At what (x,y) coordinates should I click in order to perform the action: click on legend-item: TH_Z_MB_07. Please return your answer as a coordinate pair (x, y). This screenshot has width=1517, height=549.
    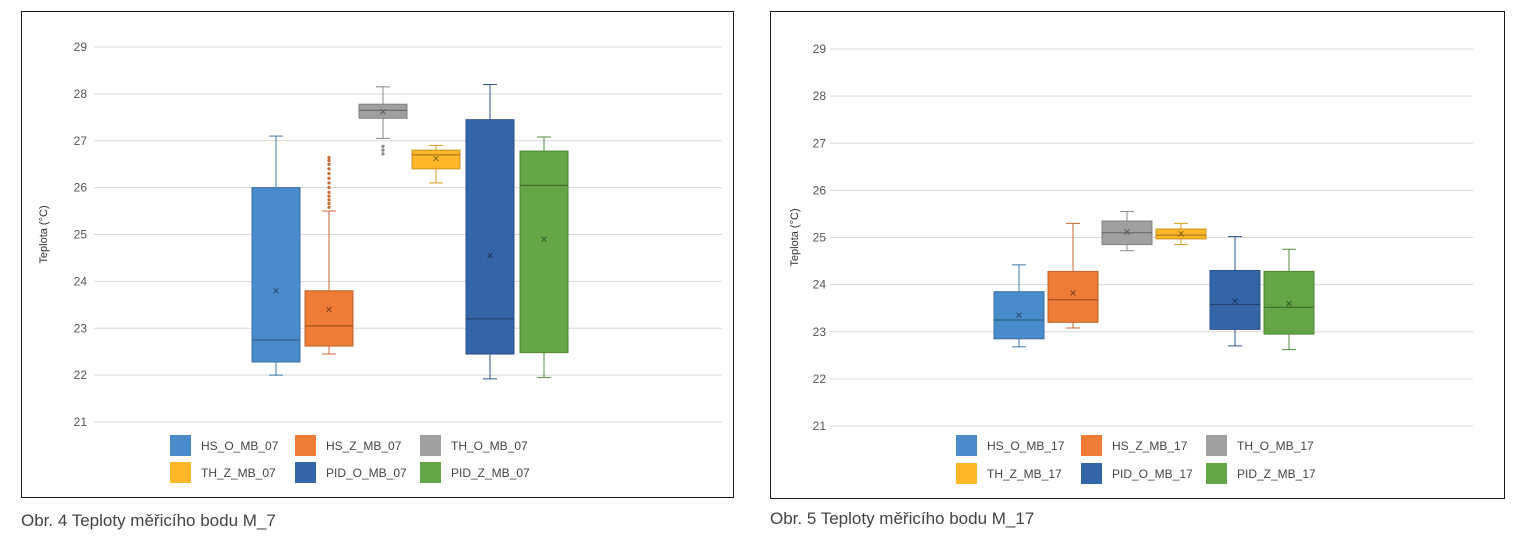
    Looking at the image, I should click on (223, 472).